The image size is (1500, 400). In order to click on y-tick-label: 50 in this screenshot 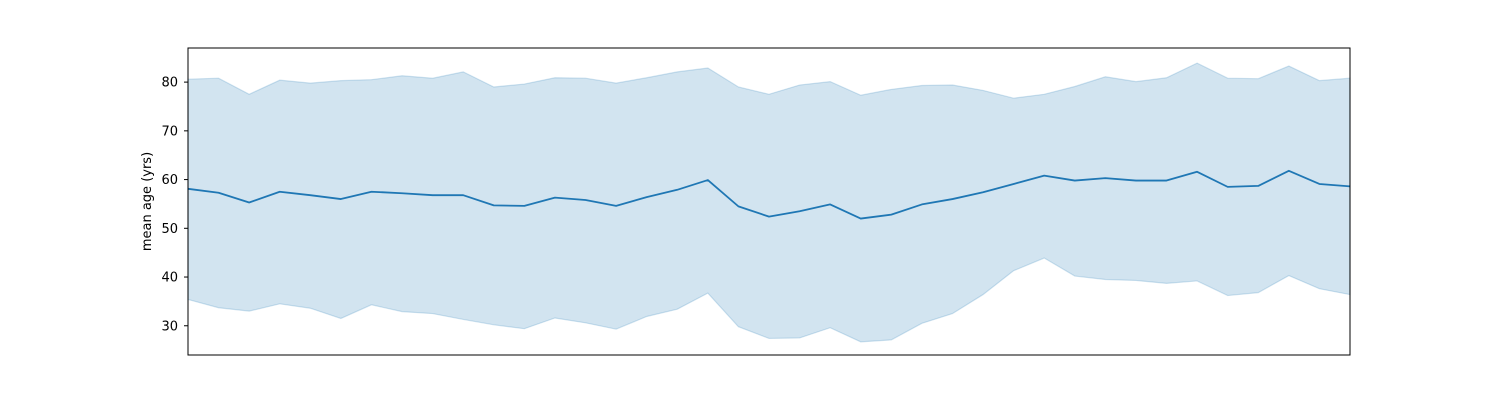, I will do `click(169, 229)`.